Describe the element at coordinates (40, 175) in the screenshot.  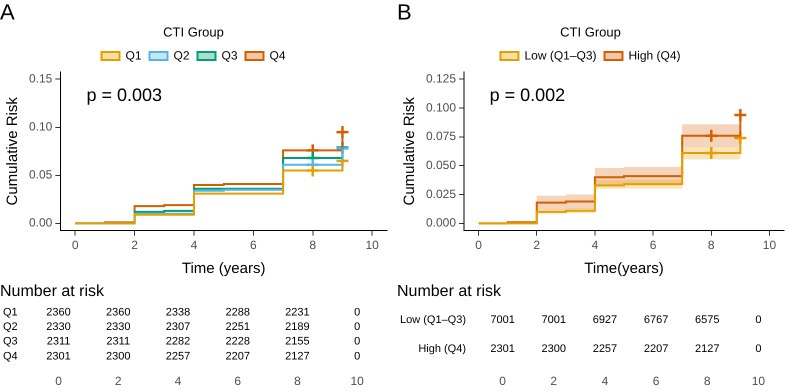
I see `y-tick-label: 0.05` at that location.